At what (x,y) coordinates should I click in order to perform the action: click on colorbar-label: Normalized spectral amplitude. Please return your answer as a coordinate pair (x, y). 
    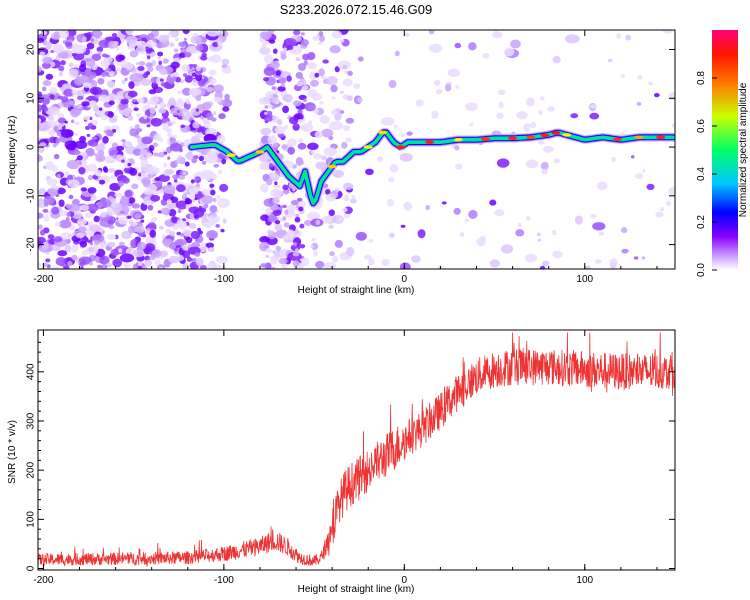
    Looking at the image, I should click on (743, 149).